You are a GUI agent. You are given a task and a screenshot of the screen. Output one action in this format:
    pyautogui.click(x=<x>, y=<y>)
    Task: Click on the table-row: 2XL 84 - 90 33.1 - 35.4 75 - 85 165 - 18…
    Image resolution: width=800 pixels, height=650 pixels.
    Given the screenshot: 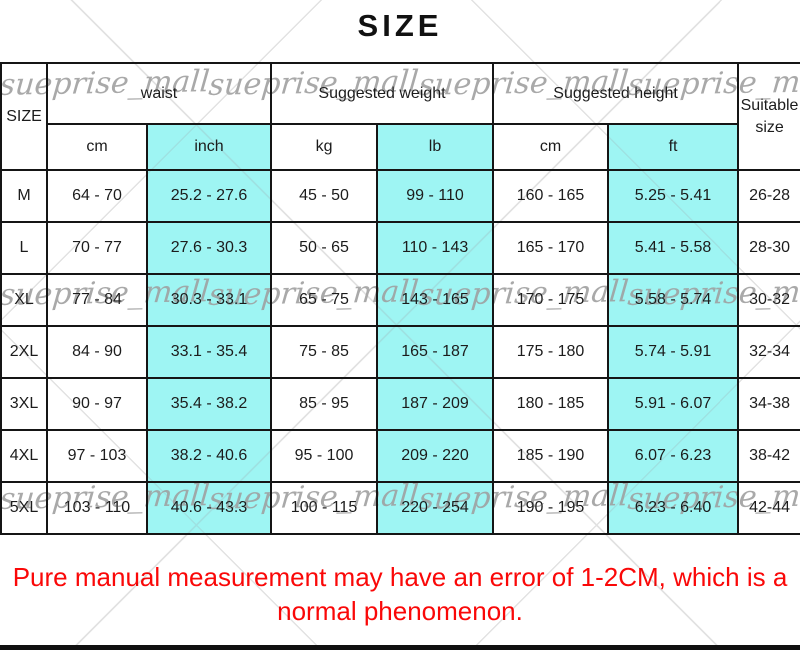 What is the action you would take?
    pyautogui.click(x=400, y=352)
    